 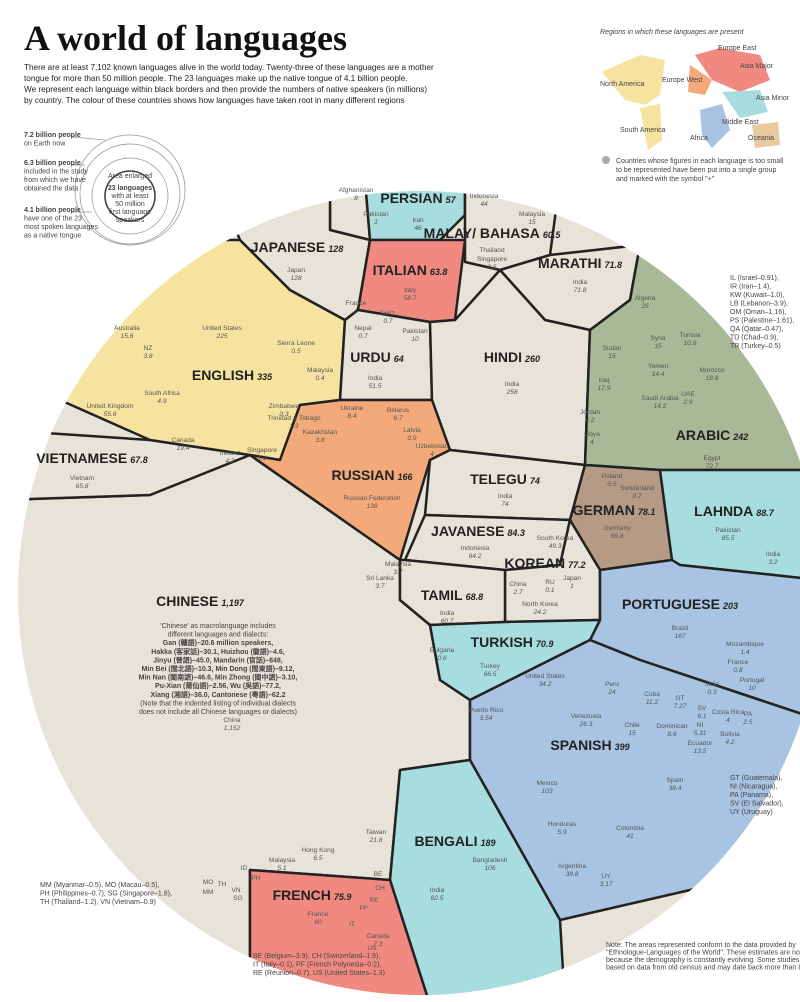 I want to click on country-name: Spain, so click(x=675, y=780).